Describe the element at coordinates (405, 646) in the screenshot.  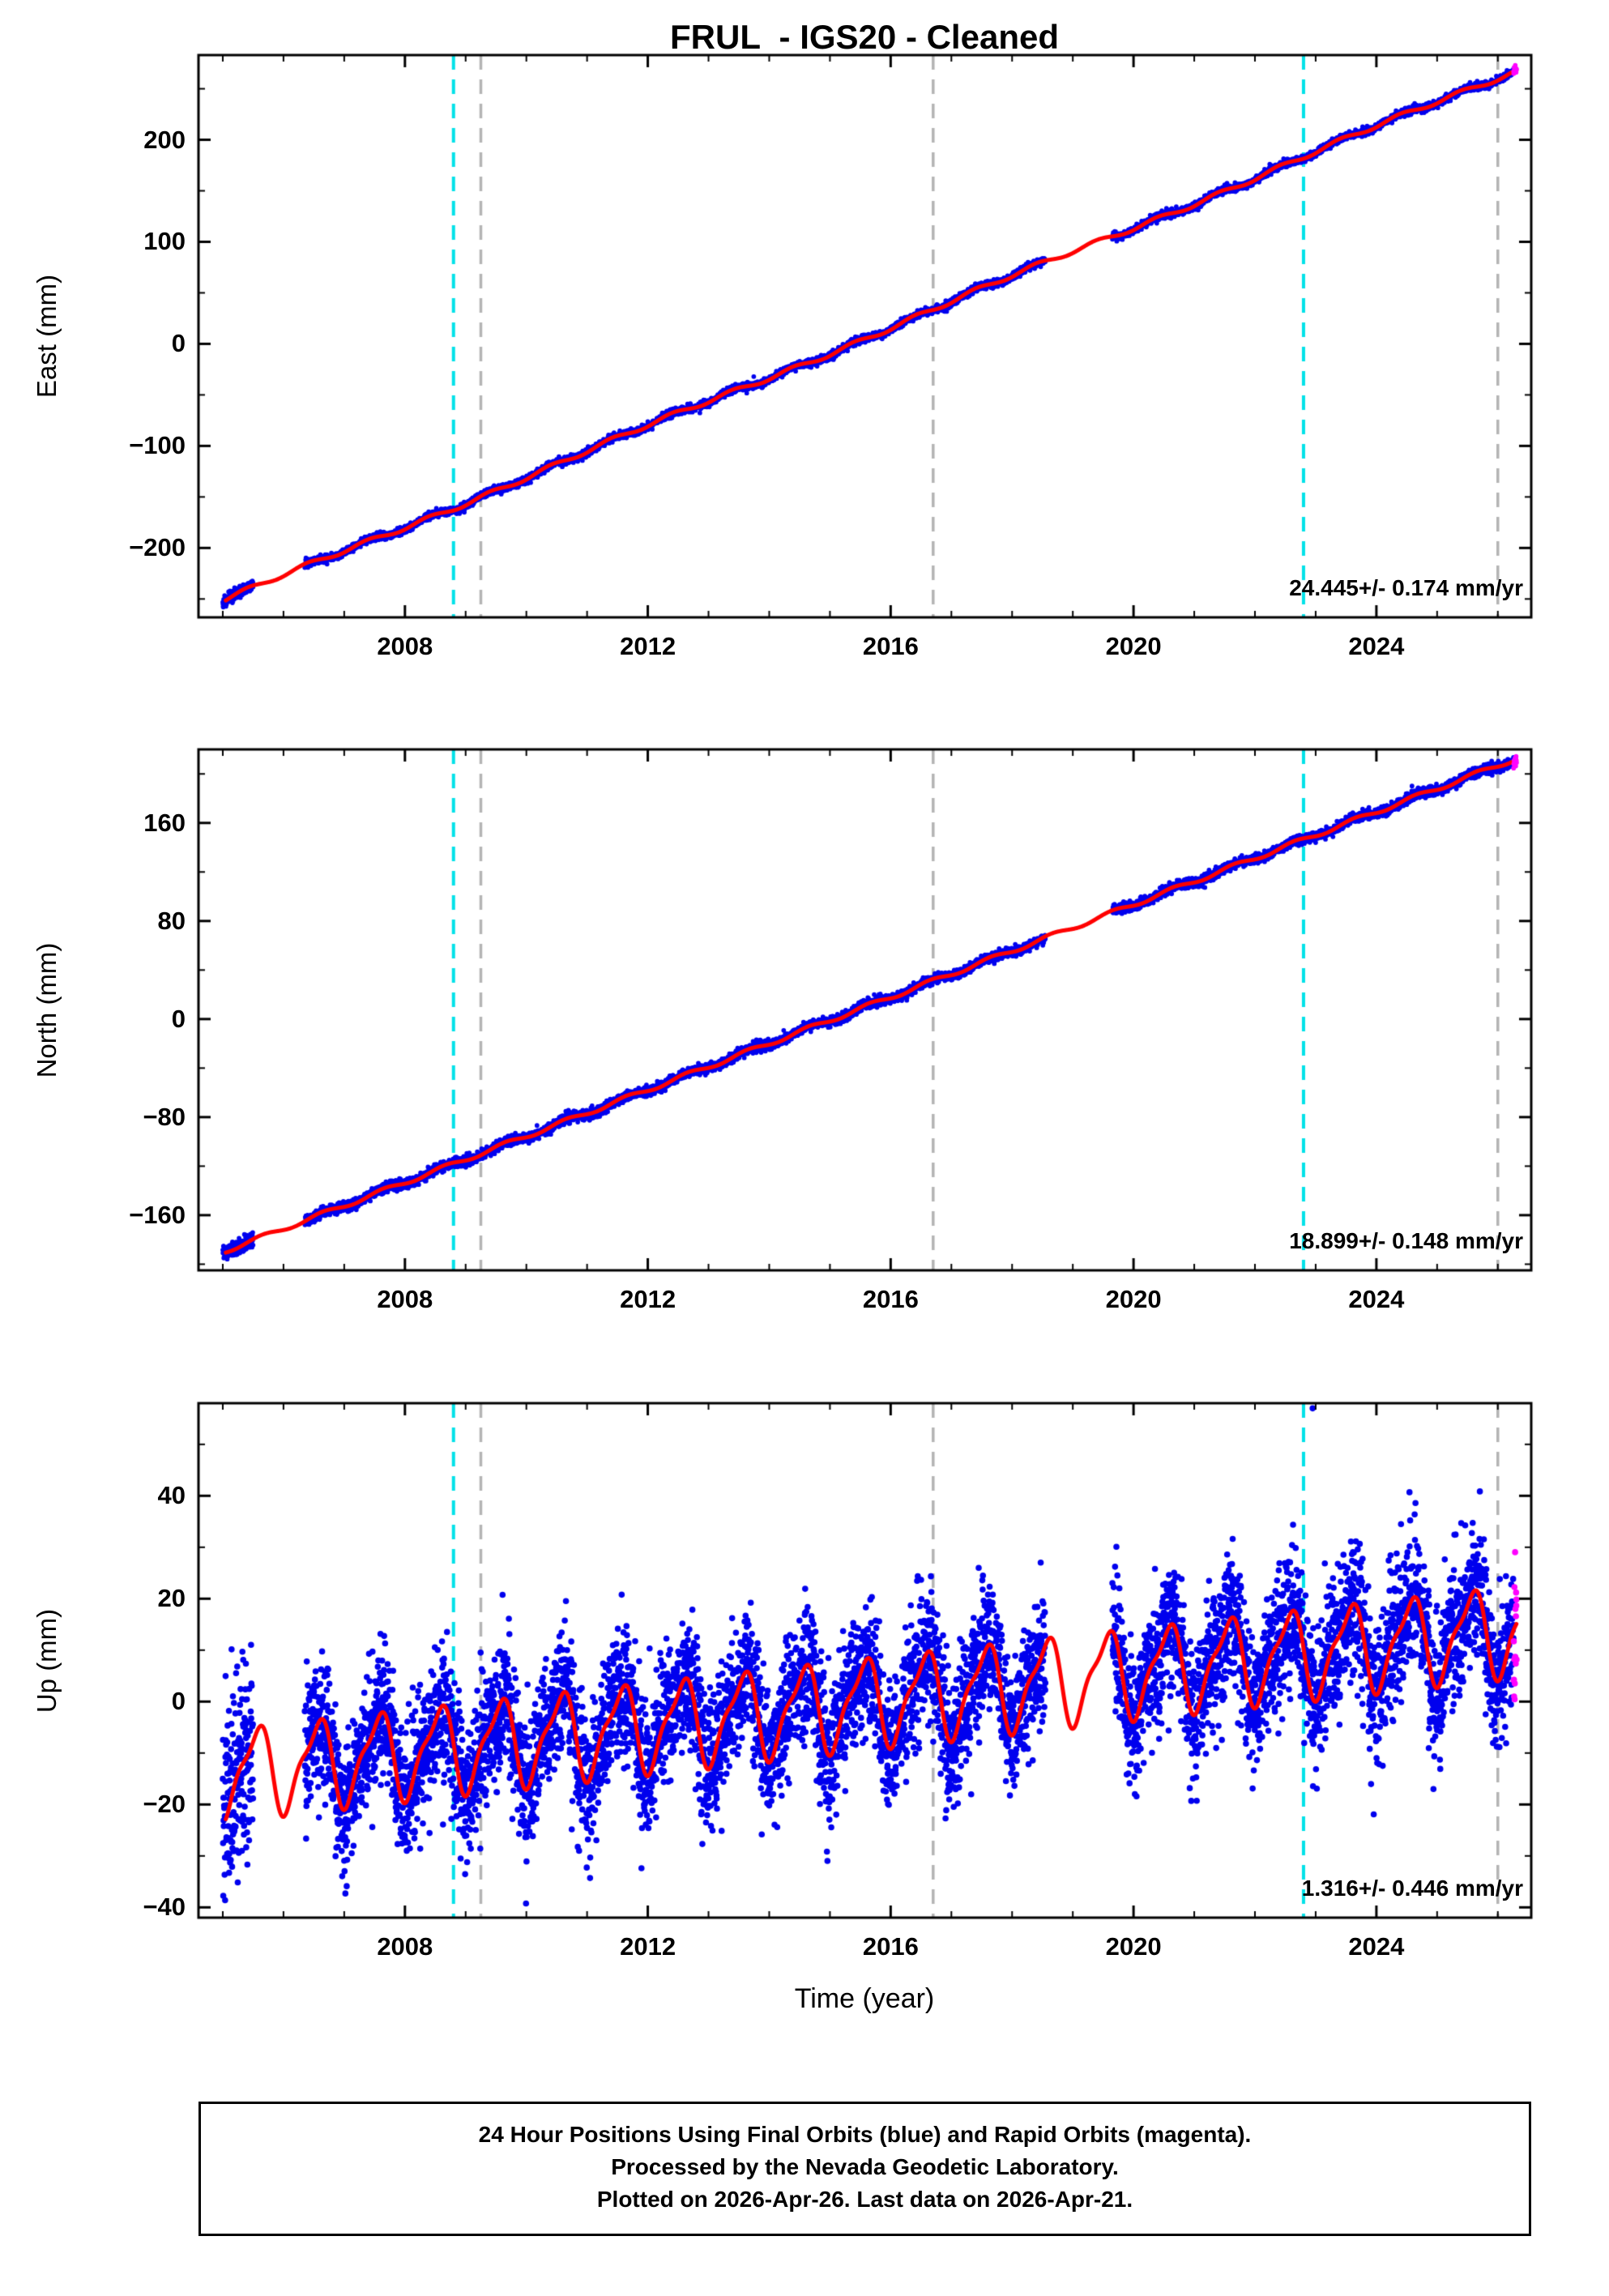
I see `east-x-tick-label: 2008` at that location.